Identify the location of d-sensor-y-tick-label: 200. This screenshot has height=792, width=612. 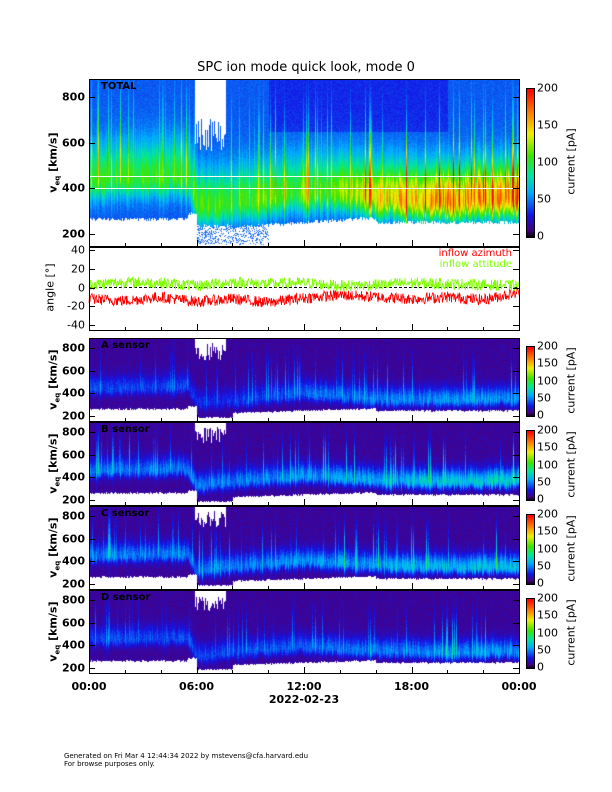
(73, 668).